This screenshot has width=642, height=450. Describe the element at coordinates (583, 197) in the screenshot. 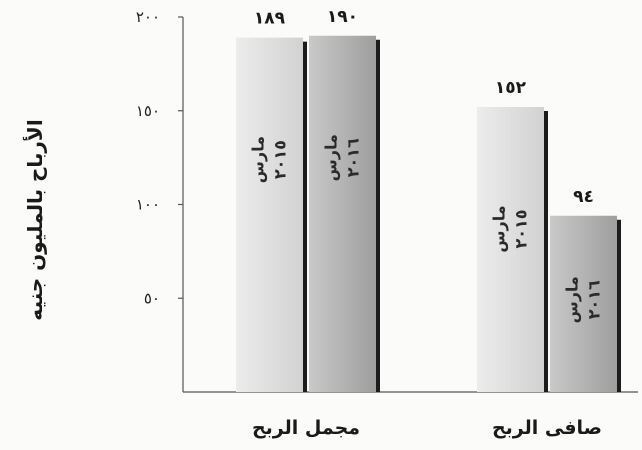

I see `bar-value-label: ٩٤` at that location.